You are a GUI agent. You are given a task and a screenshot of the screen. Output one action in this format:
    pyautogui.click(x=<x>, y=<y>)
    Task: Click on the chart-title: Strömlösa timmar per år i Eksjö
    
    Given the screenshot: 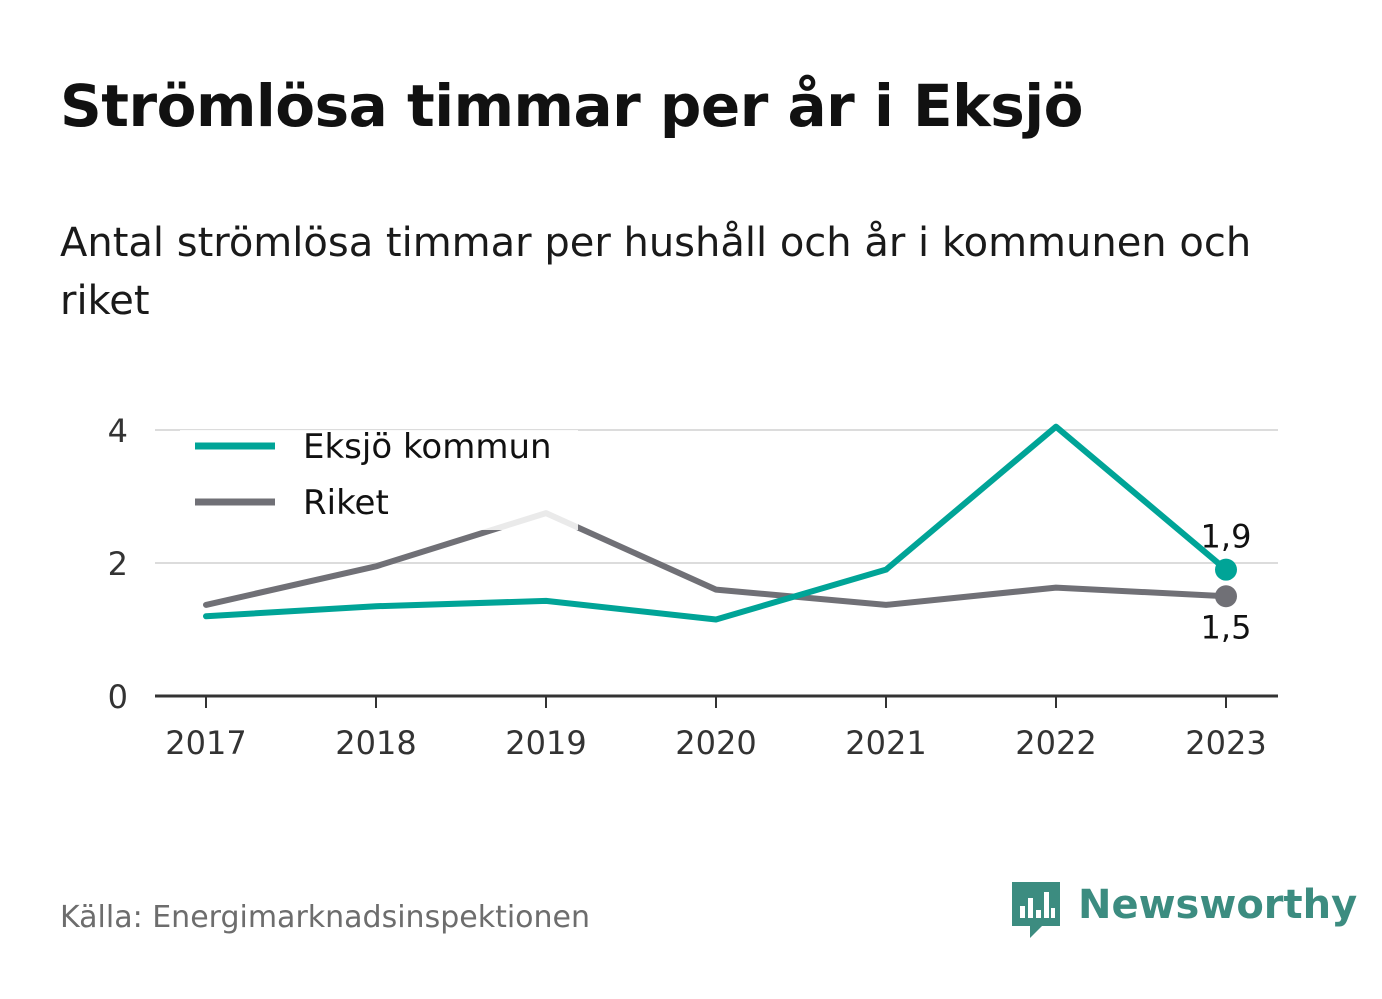 What is the action you would take?
    pyautogui.click(x=571, y=106)
    